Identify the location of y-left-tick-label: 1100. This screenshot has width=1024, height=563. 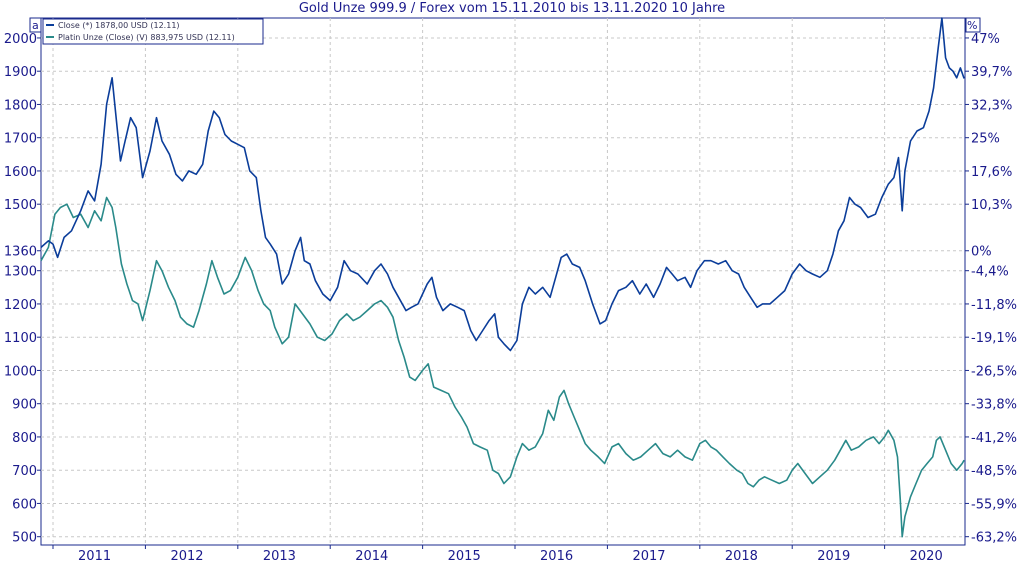
(20, 338).